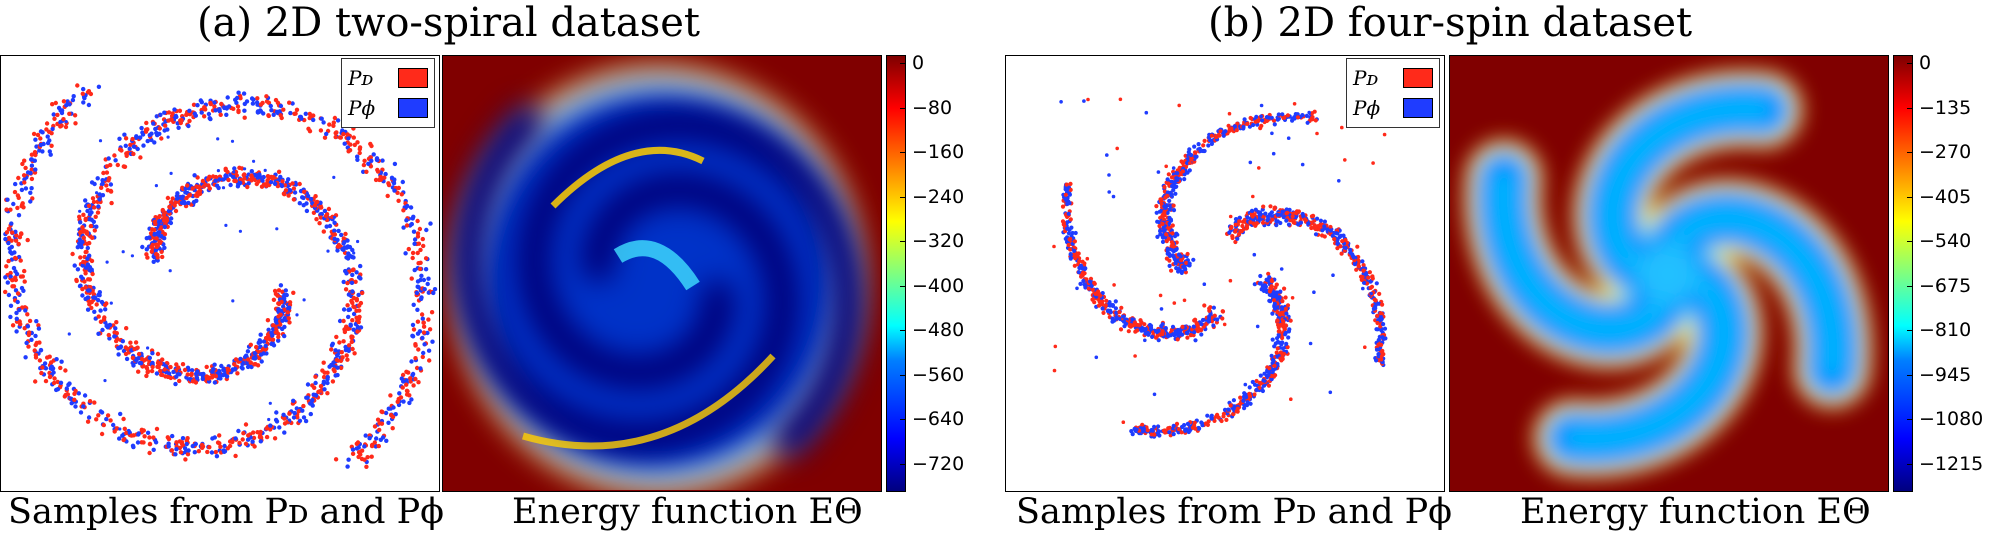 This screenshot has height=537, width=2000. I want to click on colorbar-b-tick-mark, so click(1910, 63).